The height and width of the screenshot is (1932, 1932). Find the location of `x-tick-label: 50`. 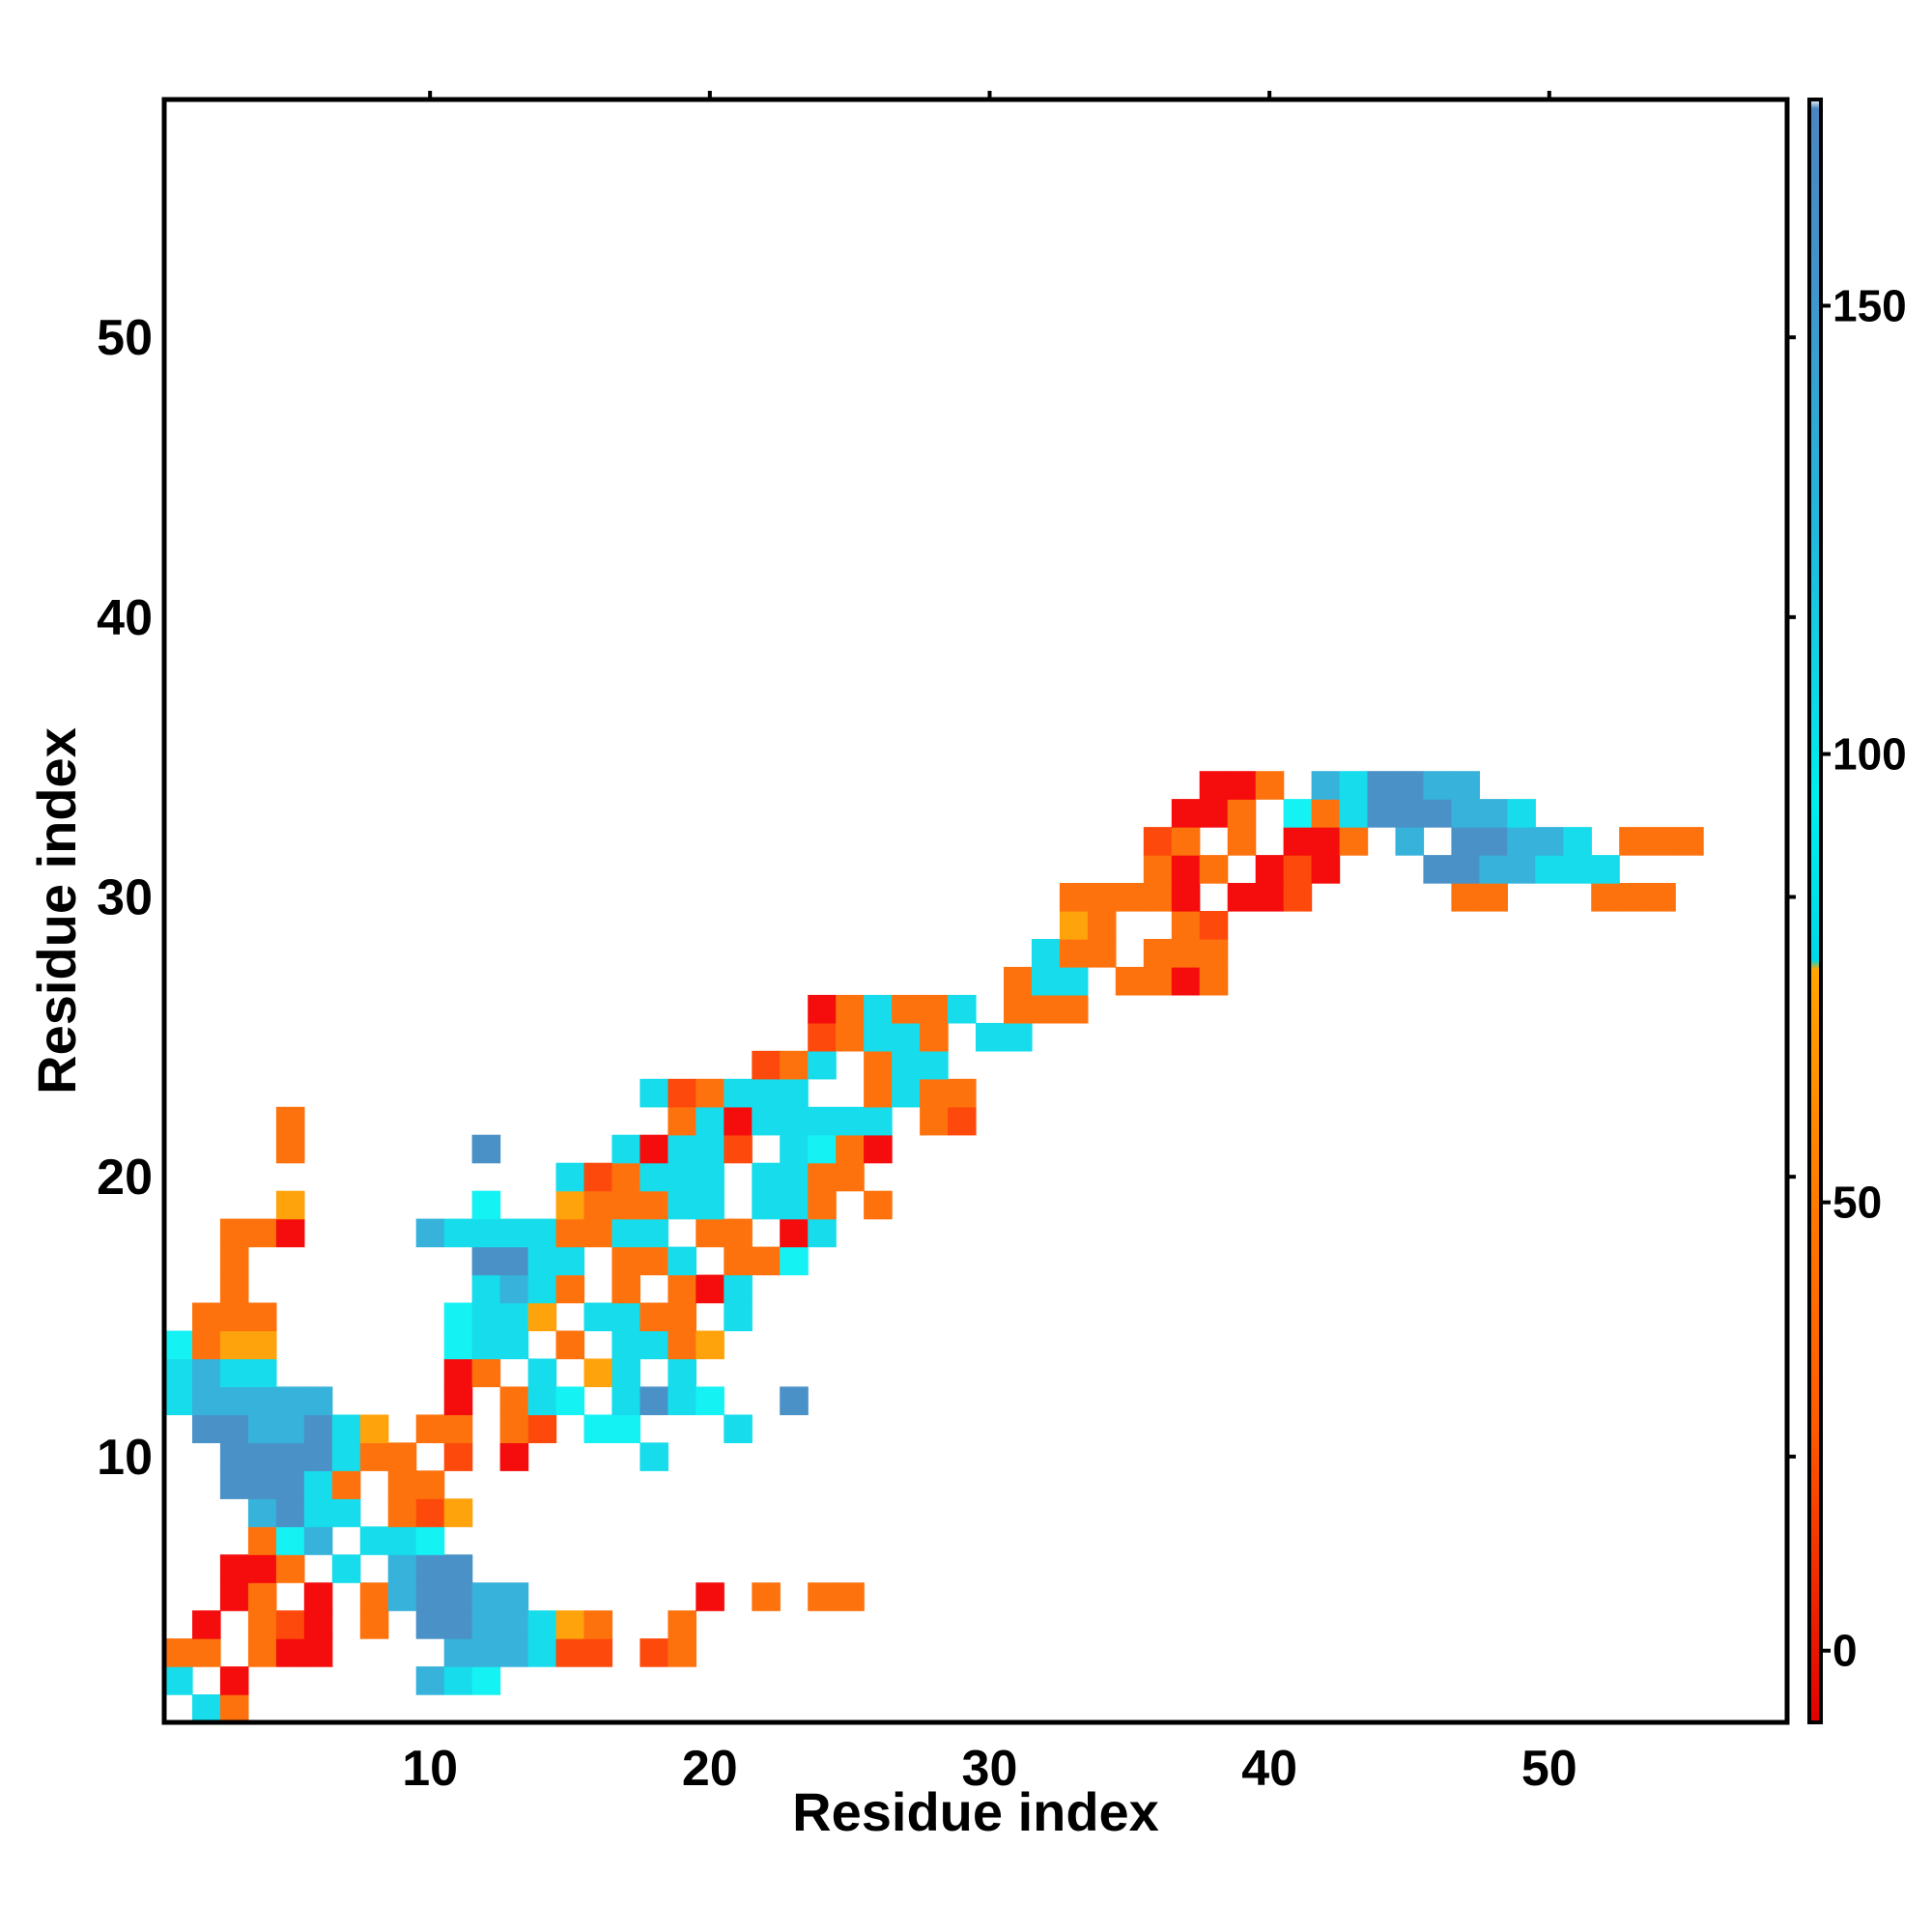

x-tick-label: 50 is located at coordinates (1549, 1769).